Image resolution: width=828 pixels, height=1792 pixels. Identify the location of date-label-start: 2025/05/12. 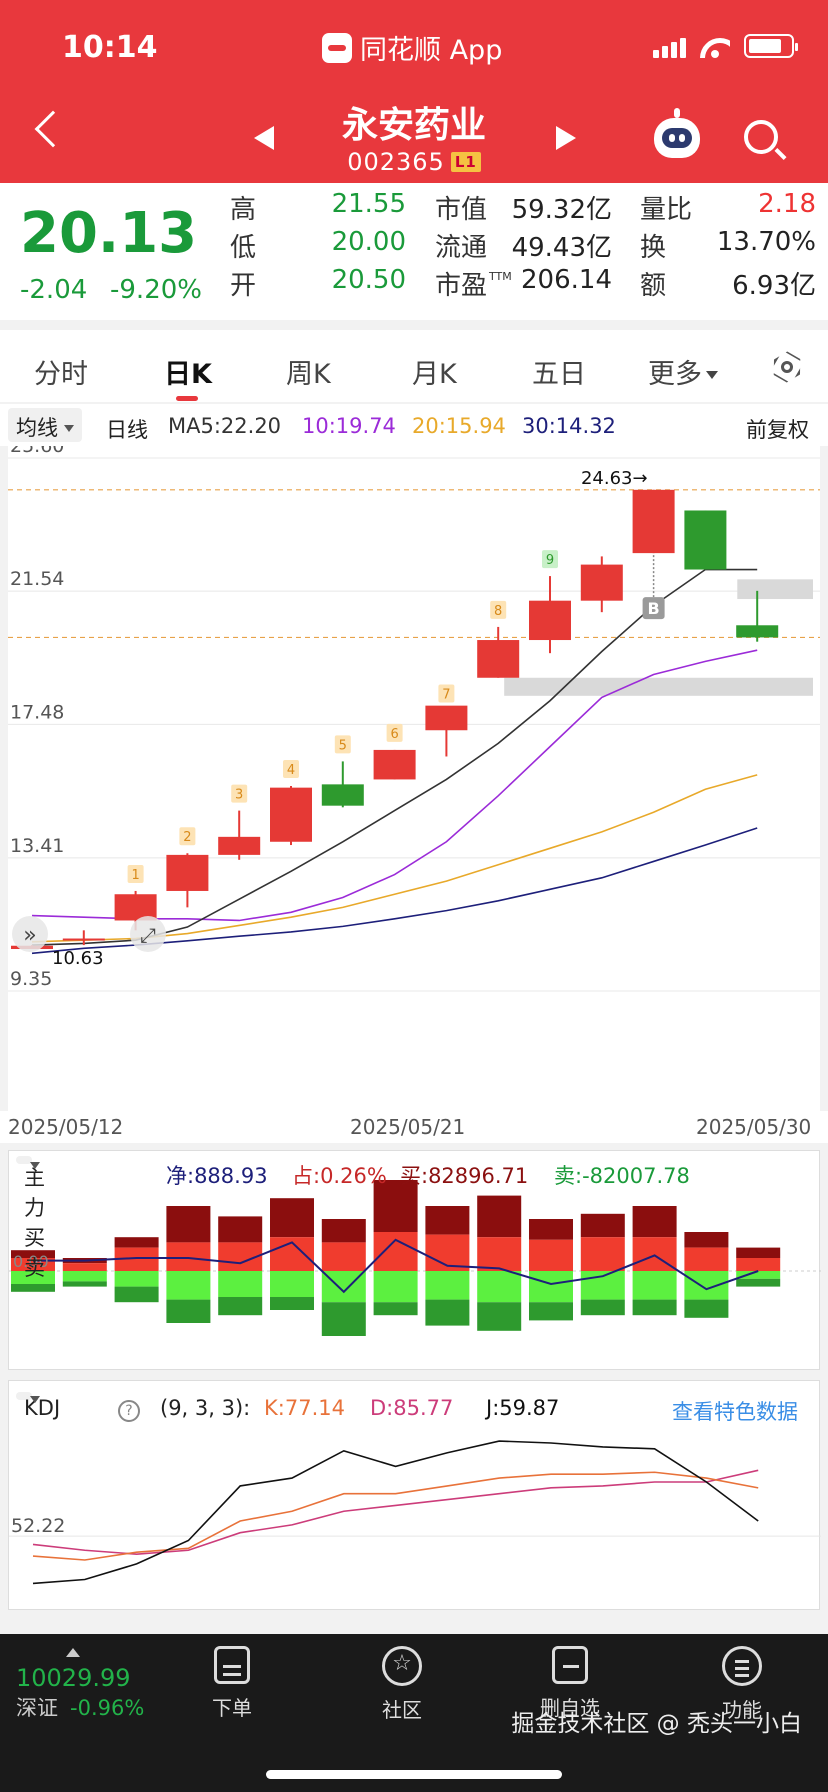
(66, 1127).